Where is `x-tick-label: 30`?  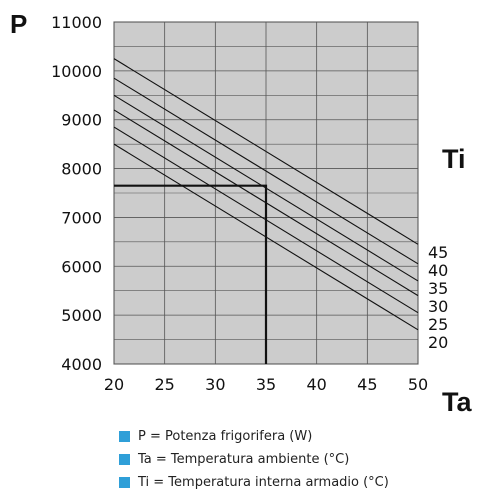 x-tick-label: 30 is located at coordinates (215, 384).